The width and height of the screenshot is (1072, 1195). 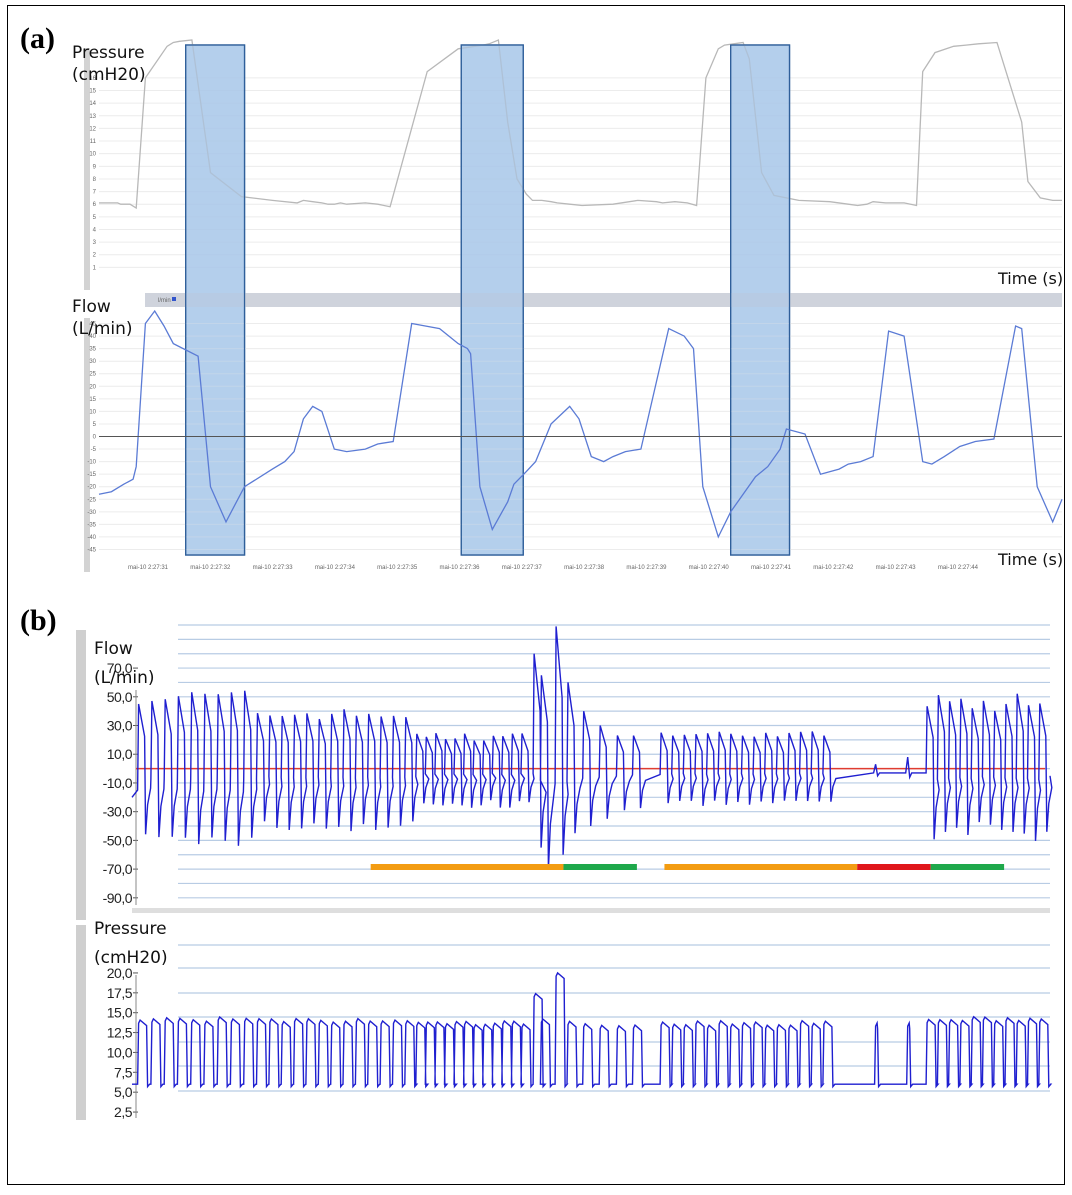 What do you see at coordinates (108, 53) in the screenshot?
I see `a-pressure-ylabel-line1: Pressure` at bounding box center [108, 53].